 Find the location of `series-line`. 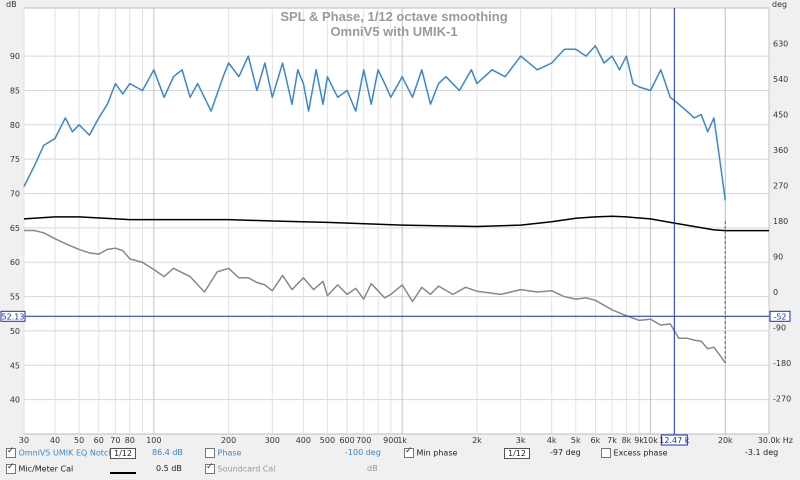

series-line is located at coordinates (396, 223).